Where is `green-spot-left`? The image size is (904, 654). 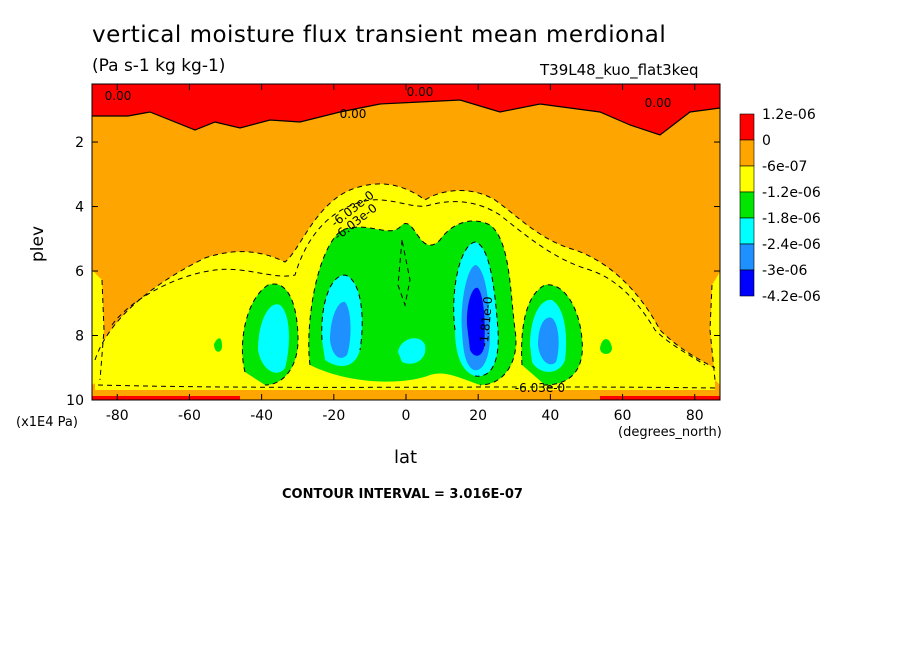 green-spot-left is located at coordinates (218, 345).